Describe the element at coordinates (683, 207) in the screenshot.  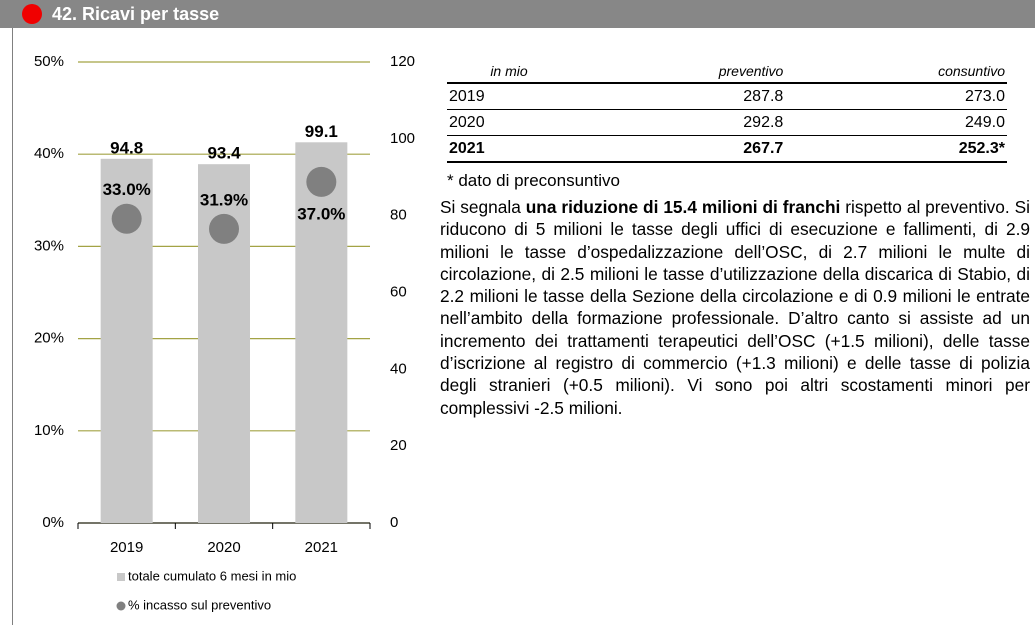
I see `text-bold: una riduzione di 15.4 milioni di franchi` at that location.